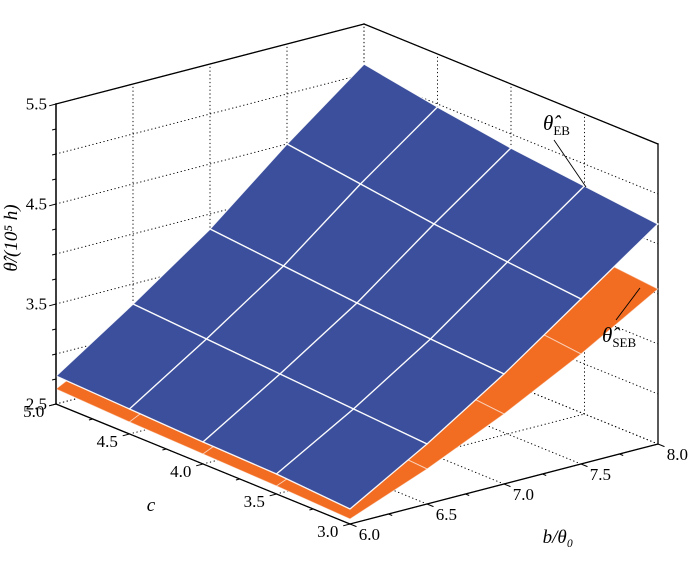  What do you see at coordinates (107, 441) in the screenshot?
I see `y-tick-label: 4.5` at bounding box center [107, 441].